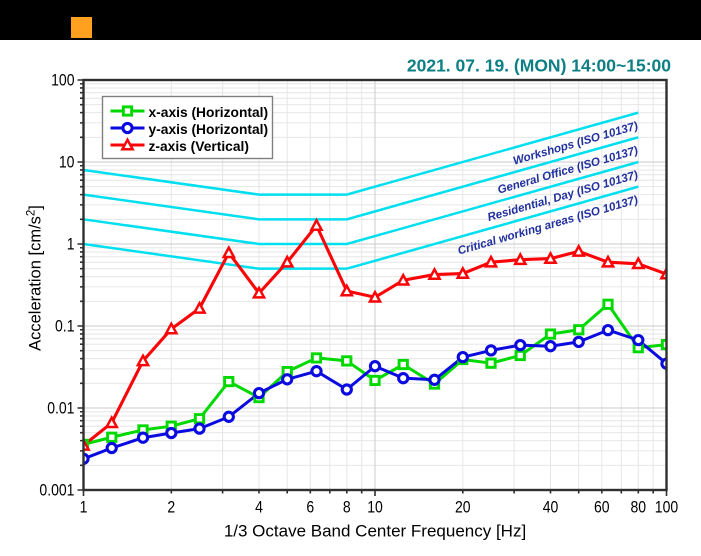 The image size is (701, 556). What do you see at coordinates (539, 66) in the screenshot?
I see `svg-text:2021. 07. 19. (MON) 14:00~15:0: 2021. 07. 19. (MON) 14:00~15:00` at bounding box center [539, 66].